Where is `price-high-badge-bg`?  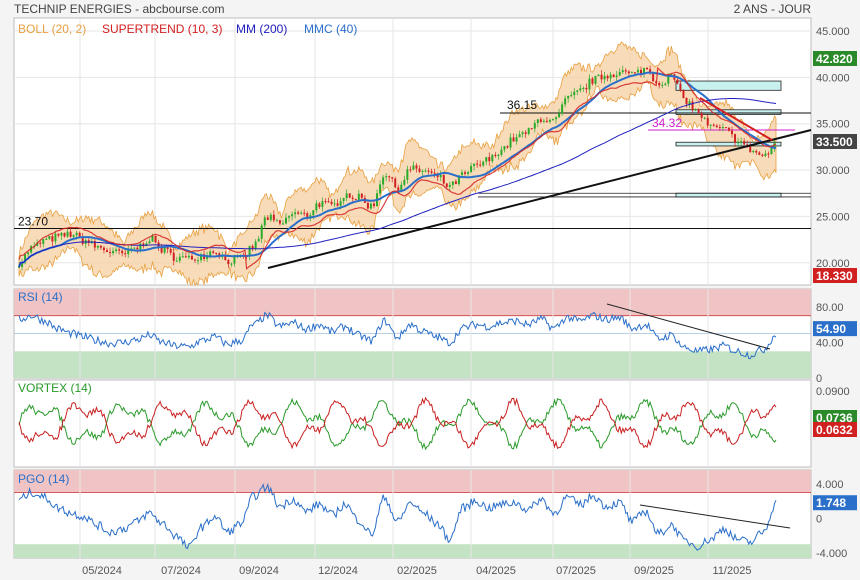
price-high-badge-bg is located at coordinates (835, 58).